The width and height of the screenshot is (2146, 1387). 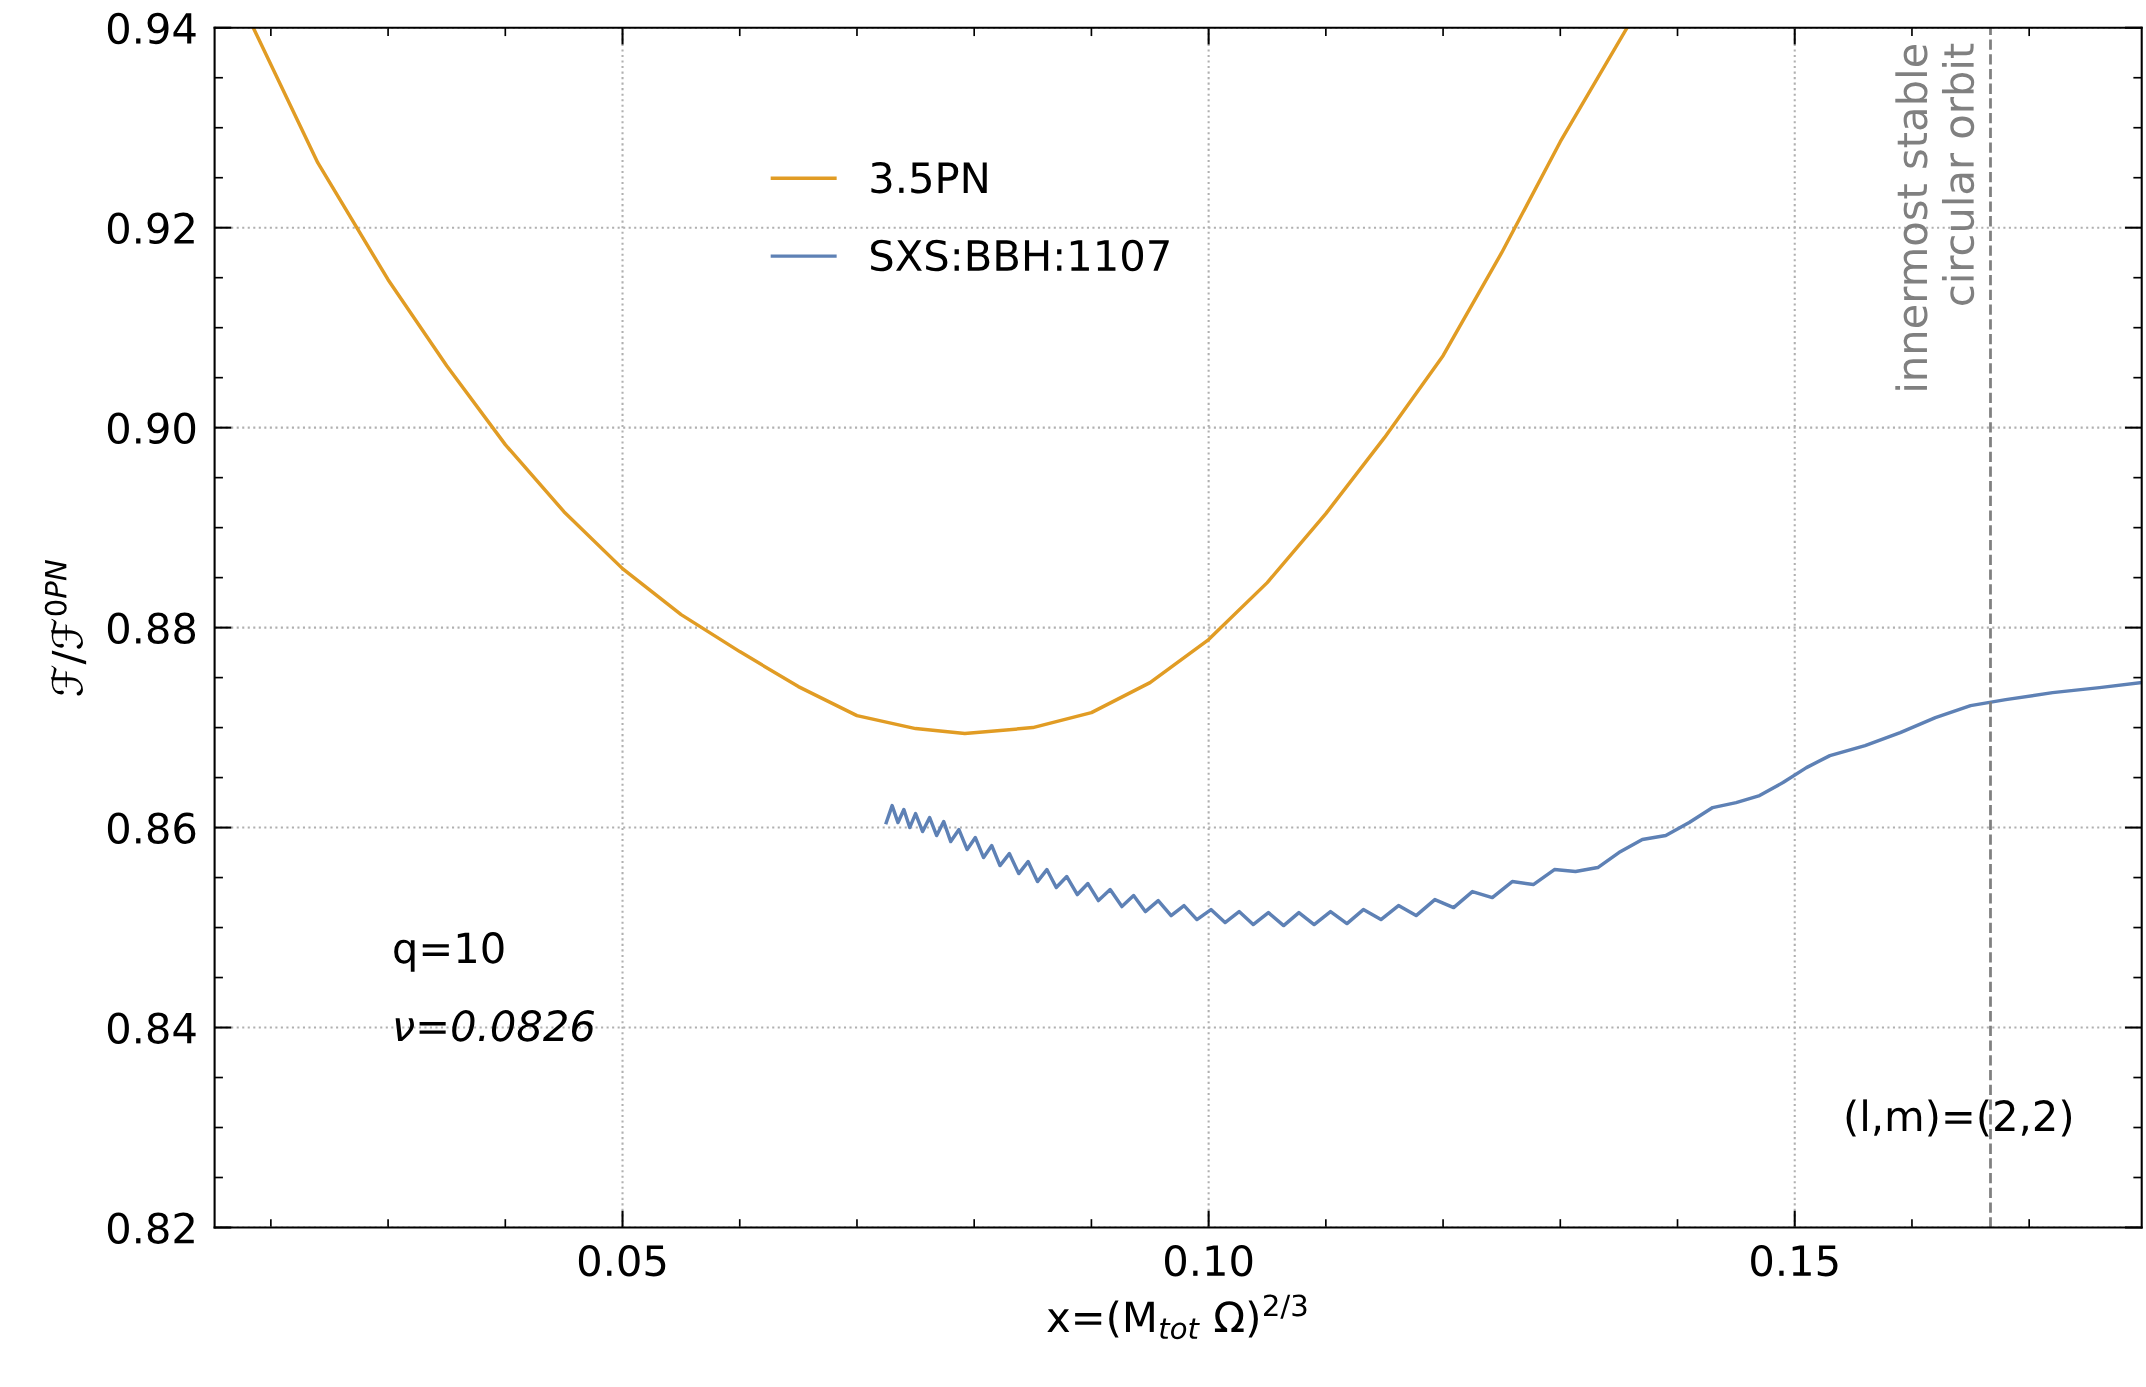 What do you see at coordinates (150, 1228) in the screenshot?
I see `y-tick-label: 0.82` at bounding box center [150, 1228].